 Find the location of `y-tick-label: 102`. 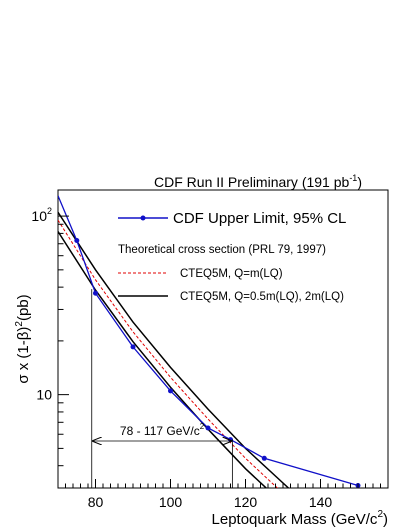

y-tick-label: 102 is located at coordinates (41, 215).